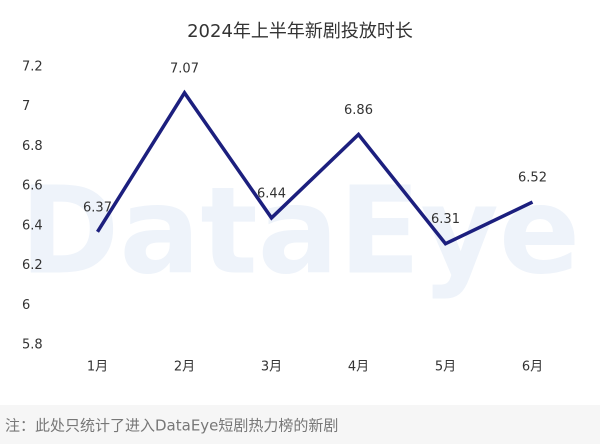  What do you see at coordinates (445, 219) in the screenshot?
I see `data-label: 6.31` at bounding box center [445, 219].